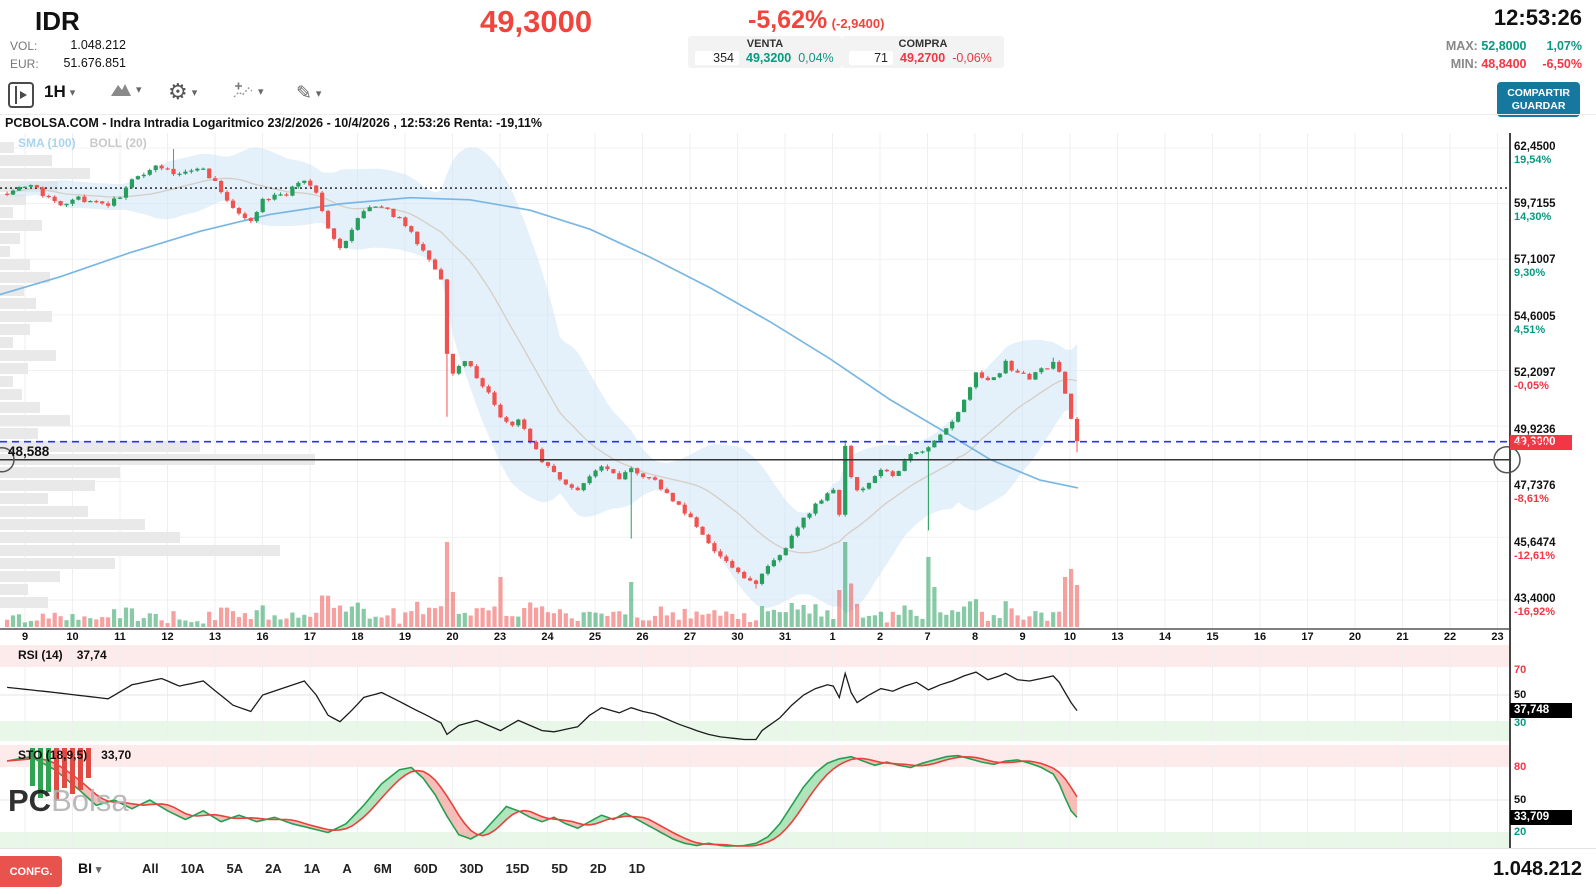 The image size is (1596, 894). I want to click on draw-pencil-icon: ✎, so click(304, 93).